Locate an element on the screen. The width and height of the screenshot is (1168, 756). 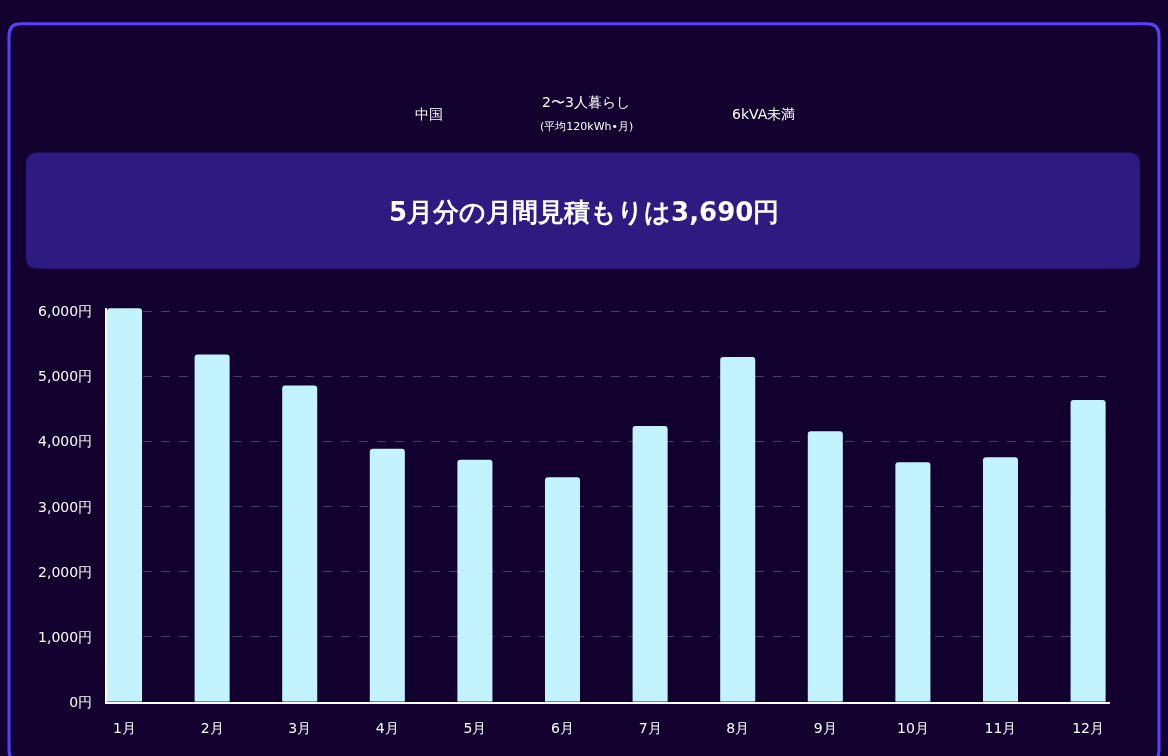
y-tick-label: 5,000円 is located at coordinates (65, 376).